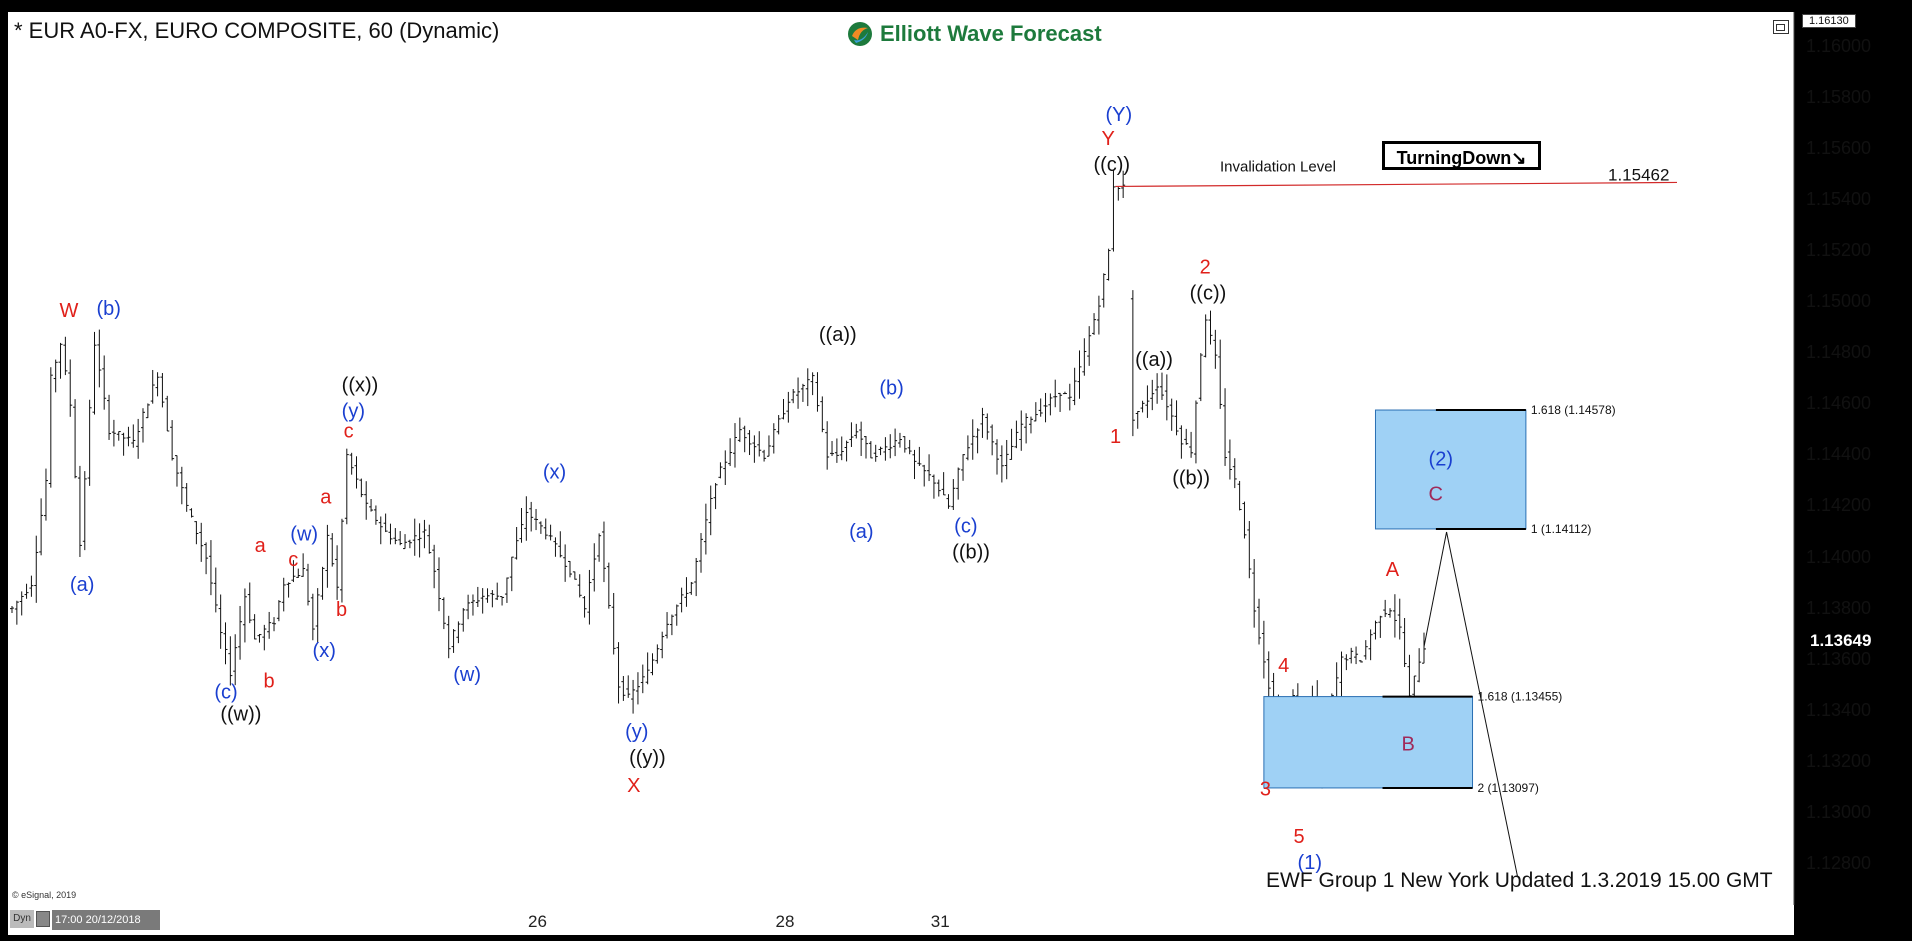 The height and width of the screenshot is (941, 1912). Describe the element at coordinates (324, 651) in the screenshot. I see `wave-label: (x)` at that location.